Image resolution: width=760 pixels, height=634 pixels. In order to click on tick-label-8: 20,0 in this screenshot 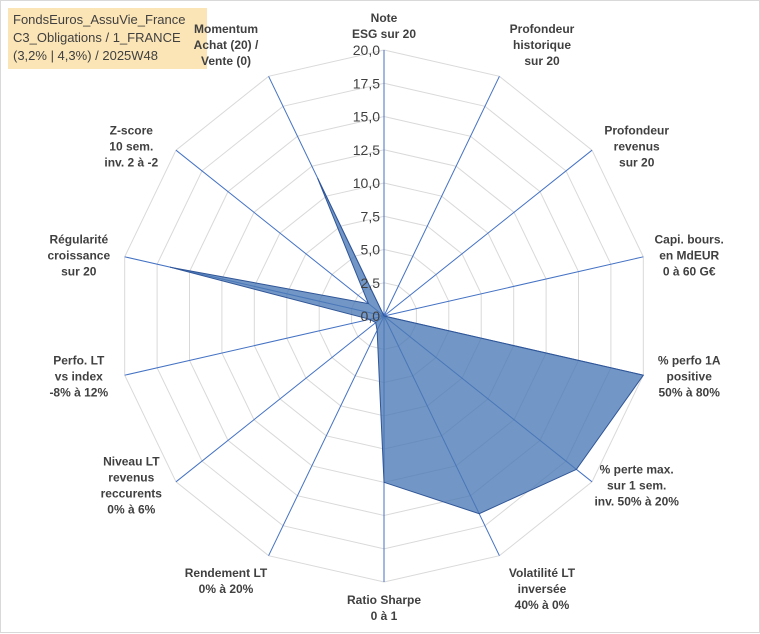, I will do `click(366, 50)`.